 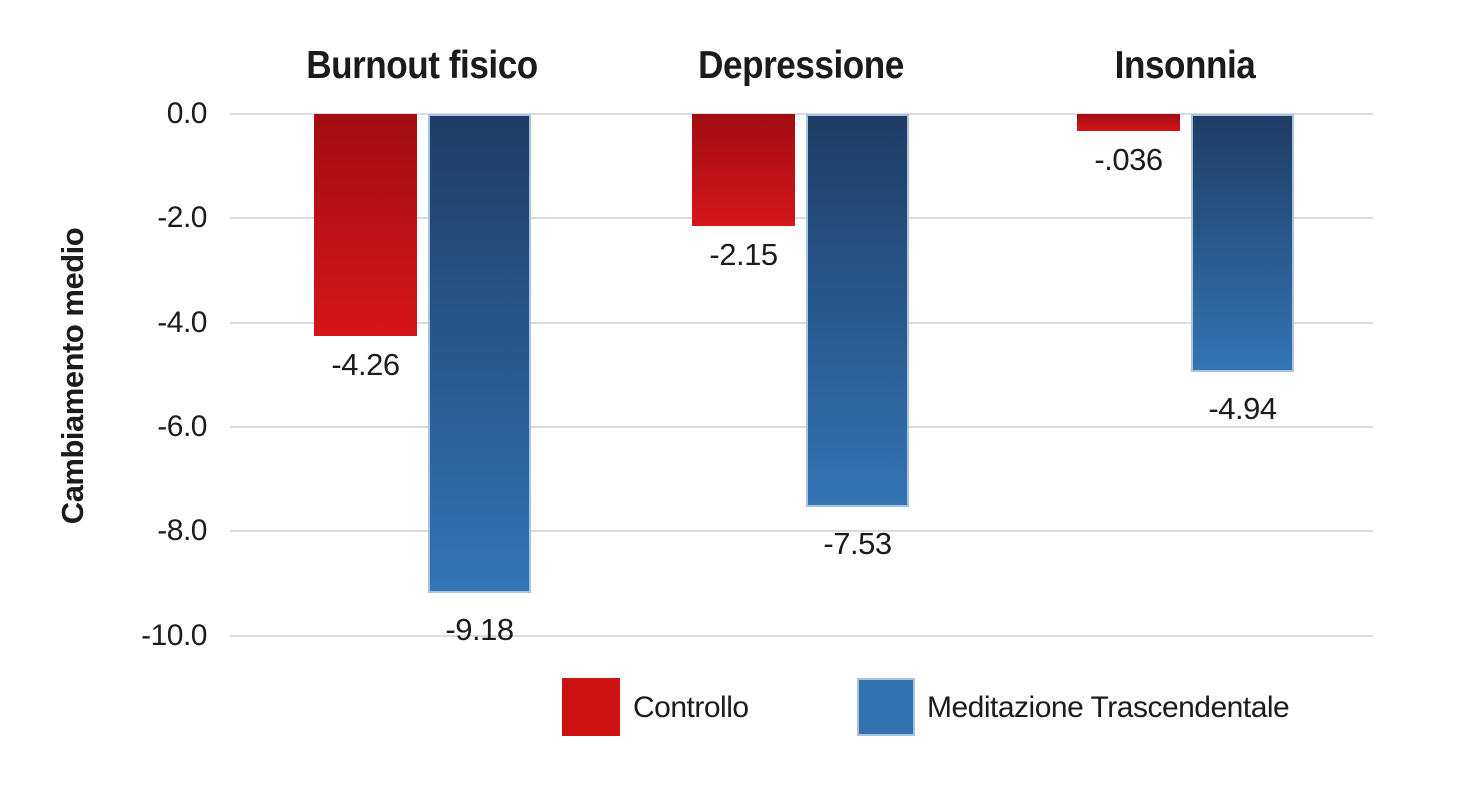 I want to click on bar-controllo-burnout-fisico, so click(x=365, y=225).